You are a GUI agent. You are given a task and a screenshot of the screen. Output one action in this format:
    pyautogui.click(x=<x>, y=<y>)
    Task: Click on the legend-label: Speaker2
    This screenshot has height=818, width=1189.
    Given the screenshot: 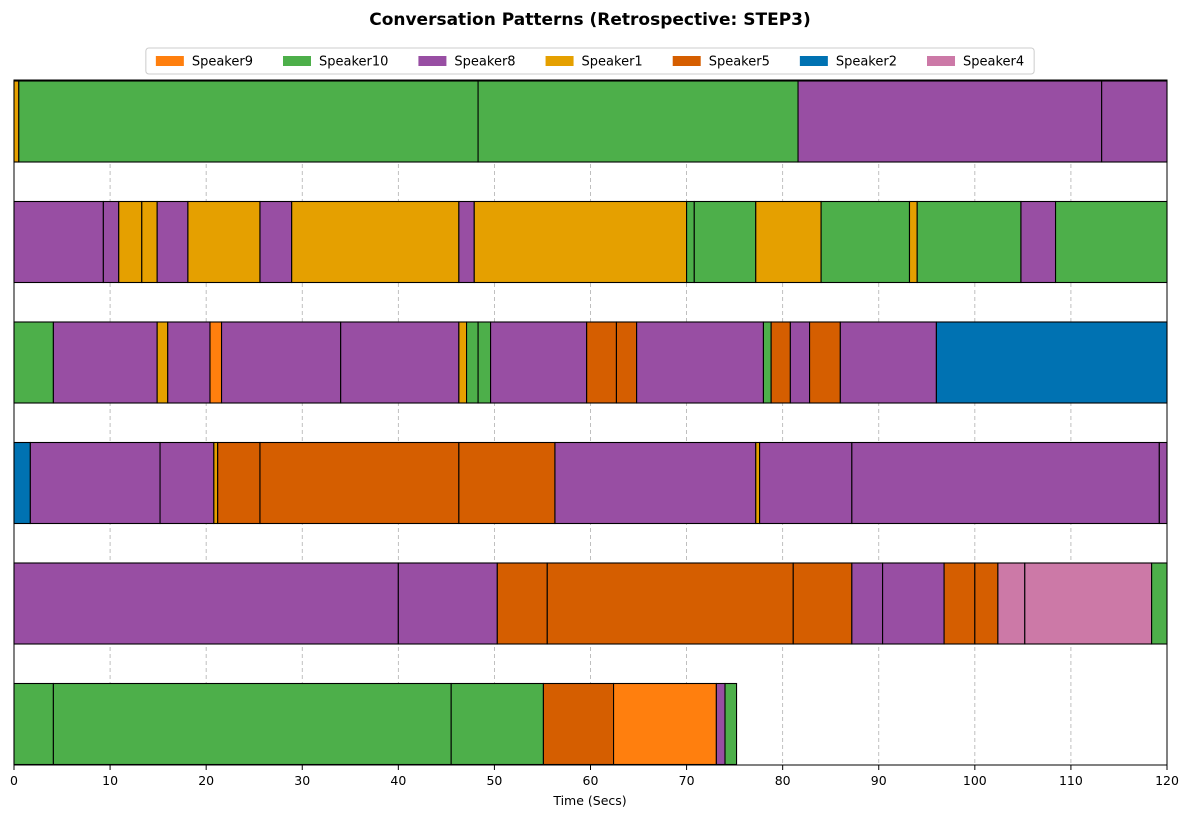 What is the action you would take?
    pyautogui.click(x=866, y=62)
    